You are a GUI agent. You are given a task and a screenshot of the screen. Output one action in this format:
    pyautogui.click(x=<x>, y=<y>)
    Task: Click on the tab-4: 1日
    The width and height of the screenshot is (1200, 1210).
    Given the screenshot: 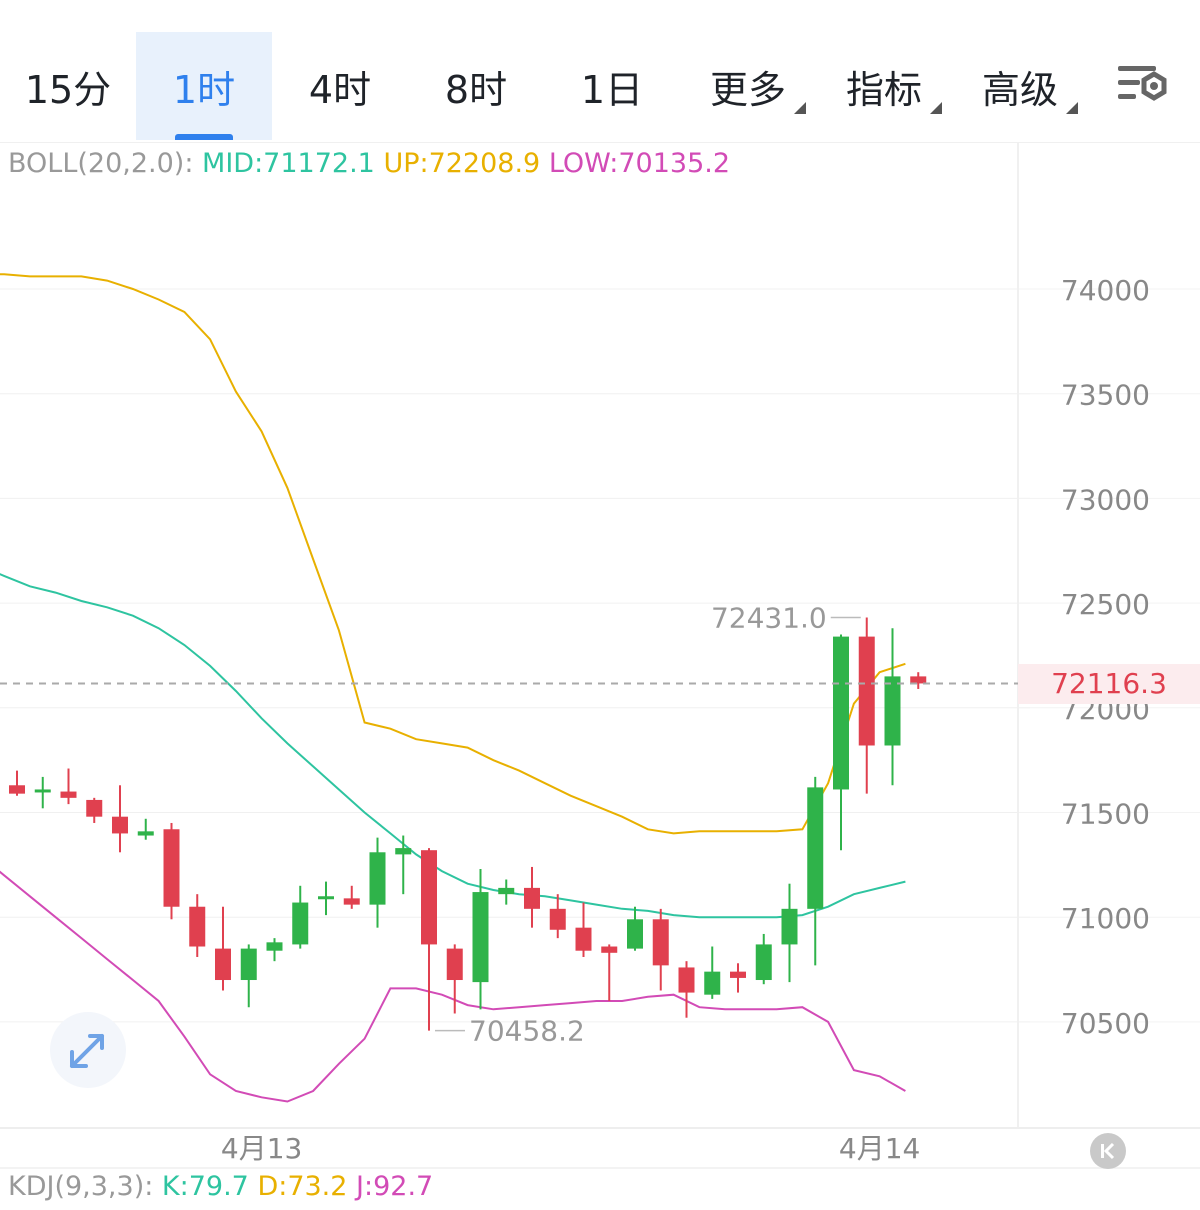 What is the action you would take?
    pyautogui.click(x=612, y=86)
    